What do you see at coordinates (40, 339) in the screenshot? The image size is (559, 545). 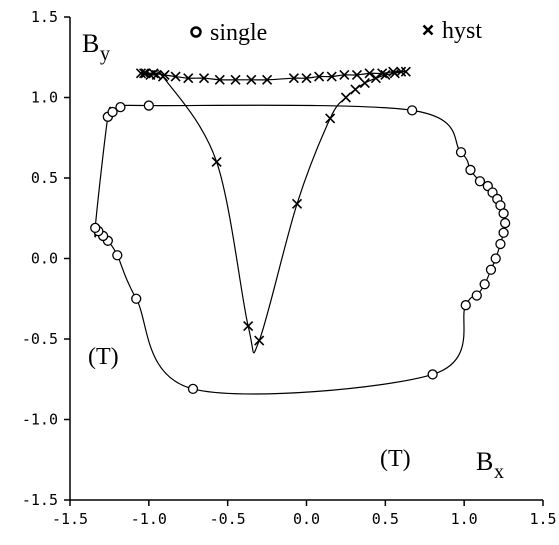 I see `y-tick-label: -0.5` at bounding box center [40, 339].